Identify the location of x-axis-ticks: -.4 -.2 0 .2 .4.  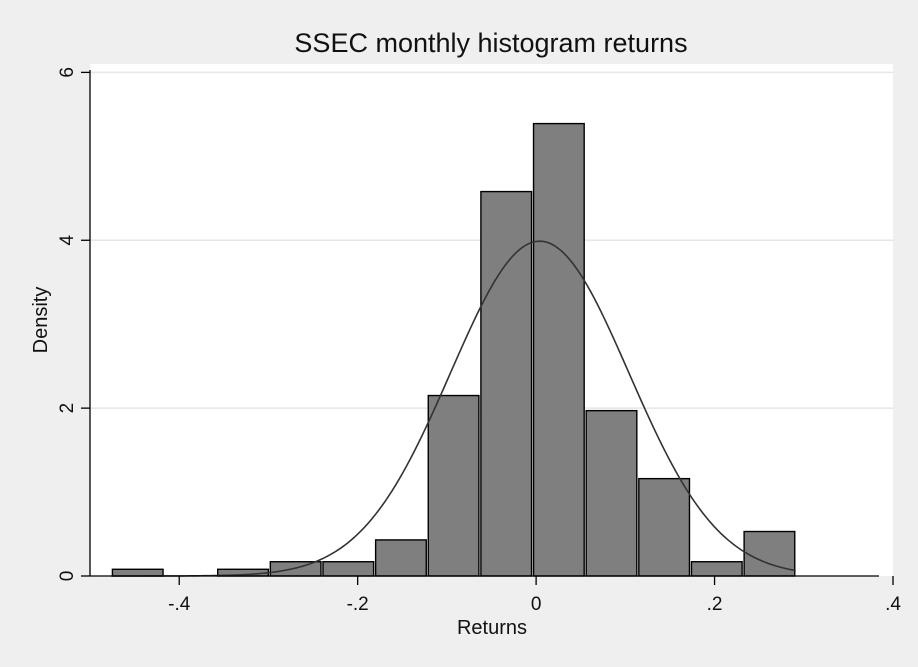
(534, 595).